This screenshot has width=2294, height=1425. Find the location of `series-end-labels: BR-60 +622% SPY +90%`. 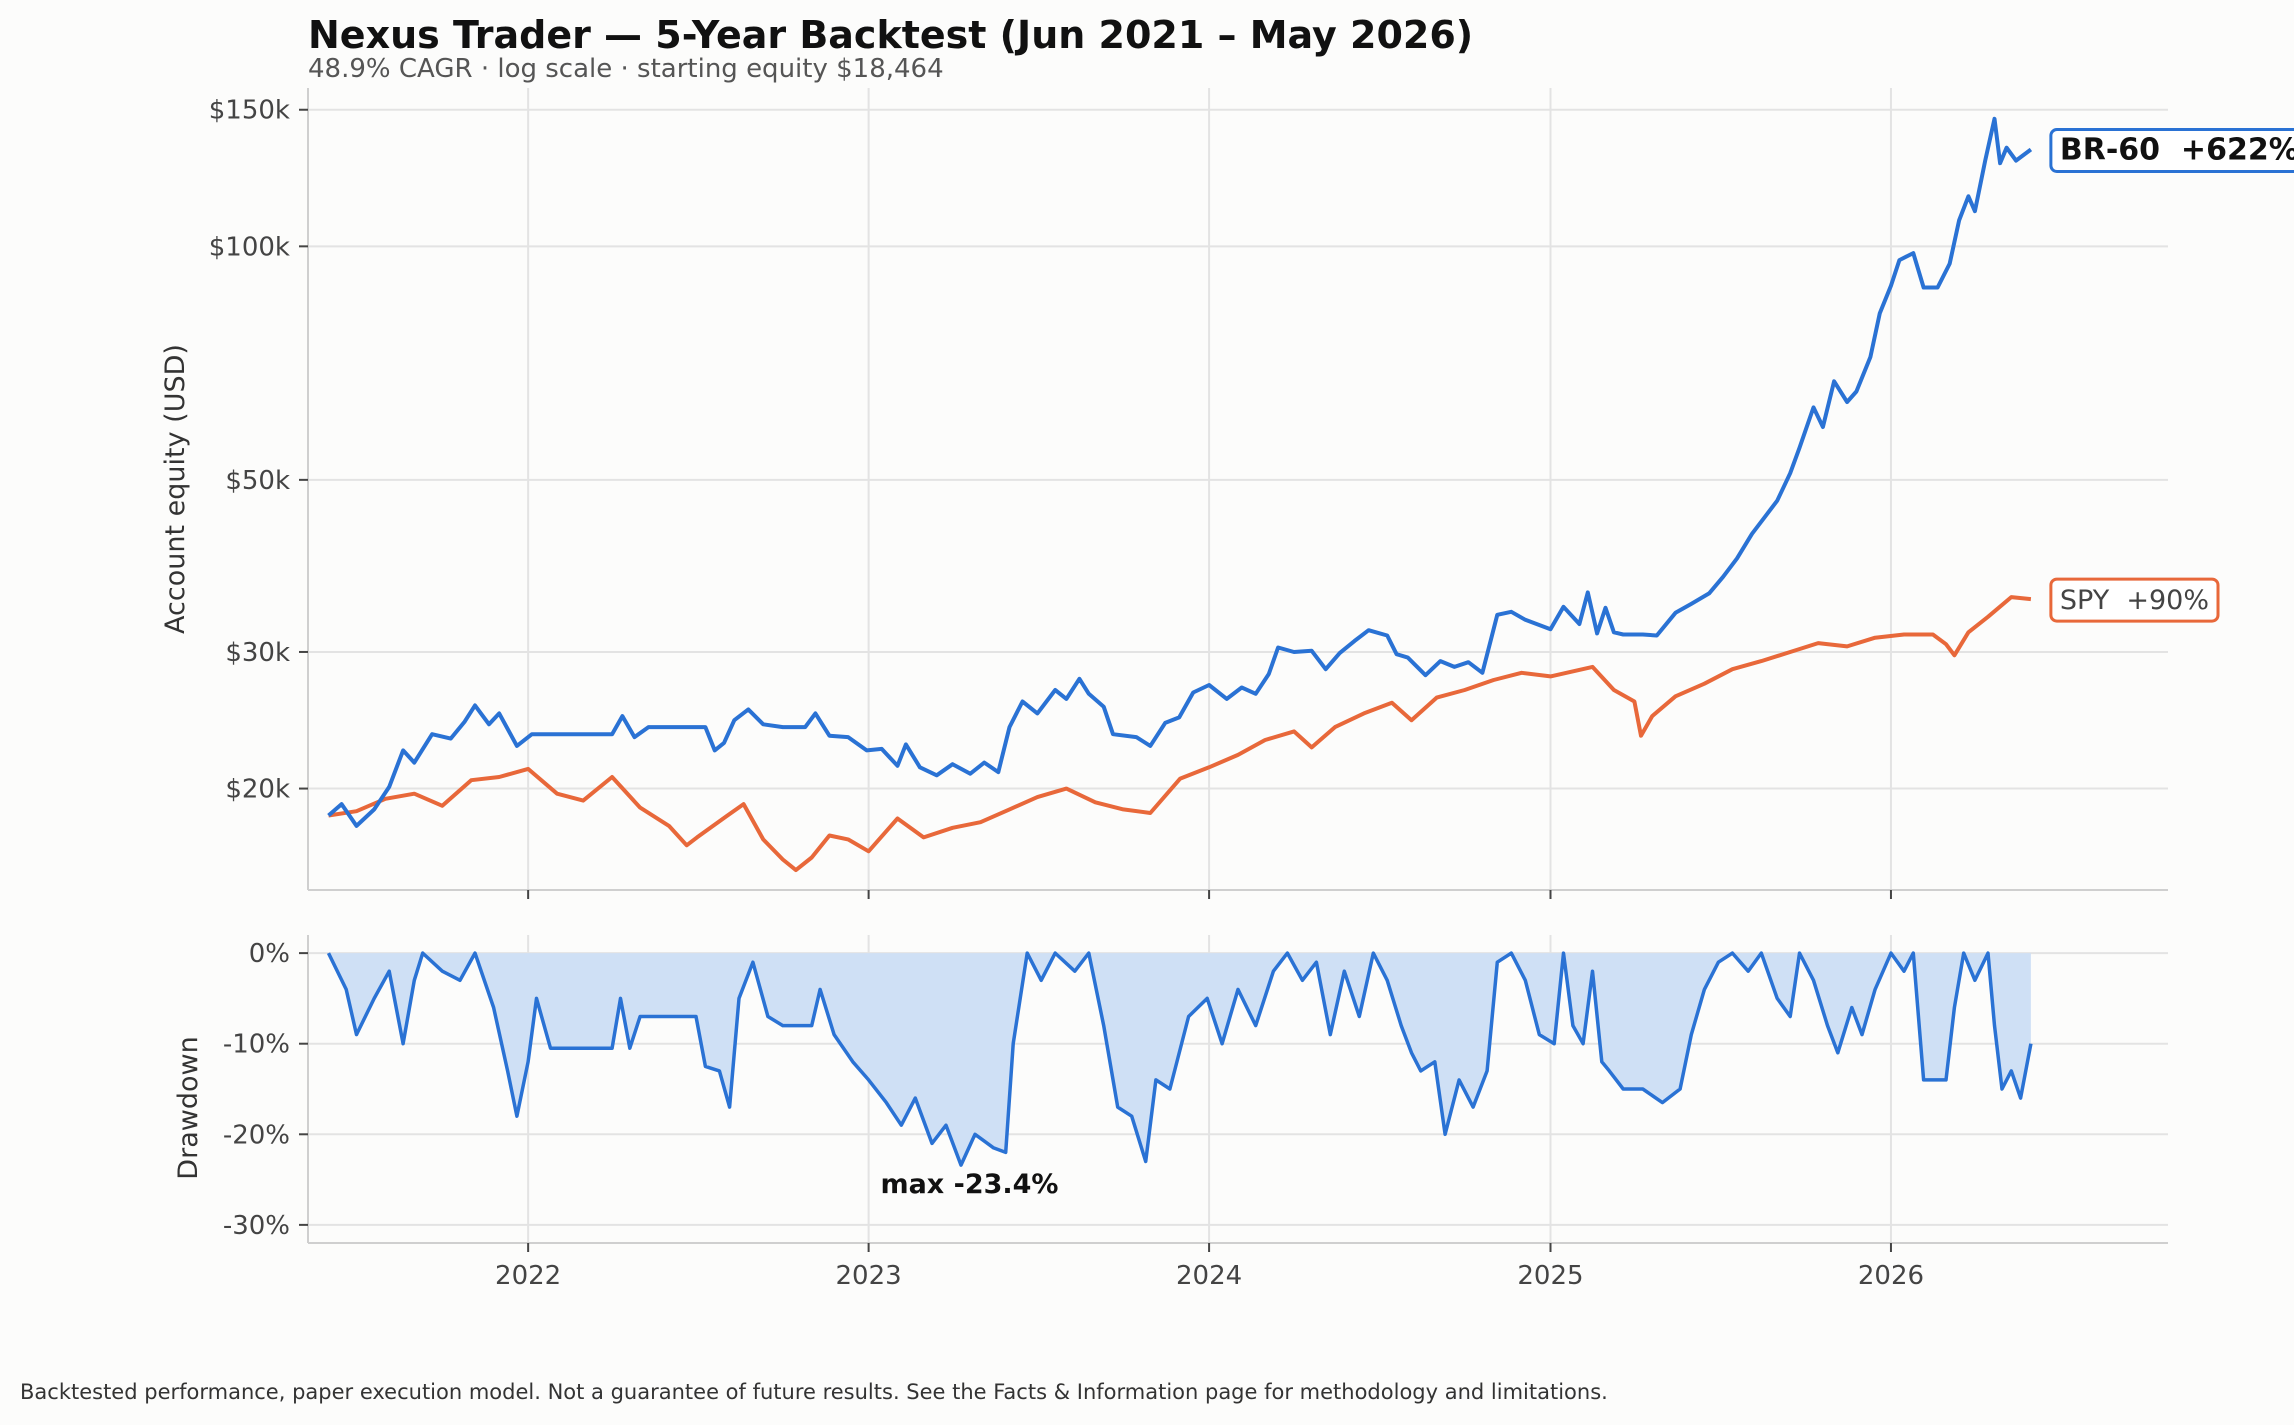

series-end-labels: BR-60 +622% SPY +90% is located at coordinates (2171, 375).